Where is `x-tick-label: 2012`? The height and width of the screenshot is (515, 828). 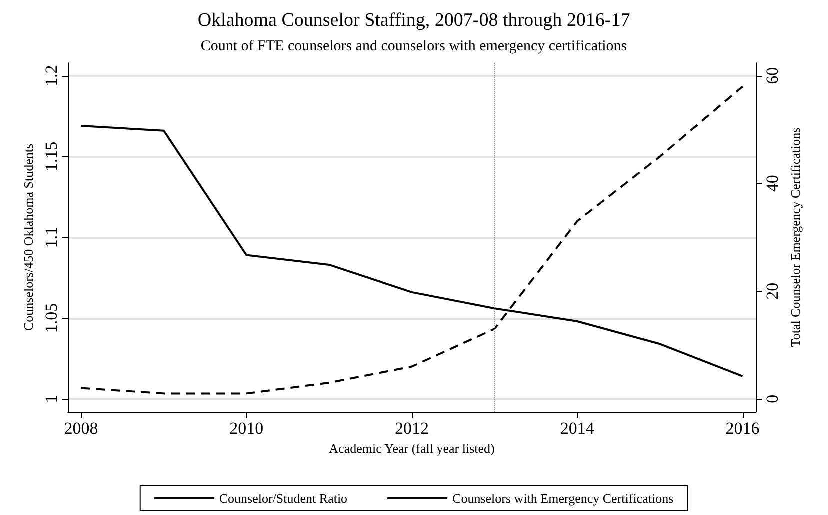
x-tick-label: 2012 is located at coordinates (412, 428).